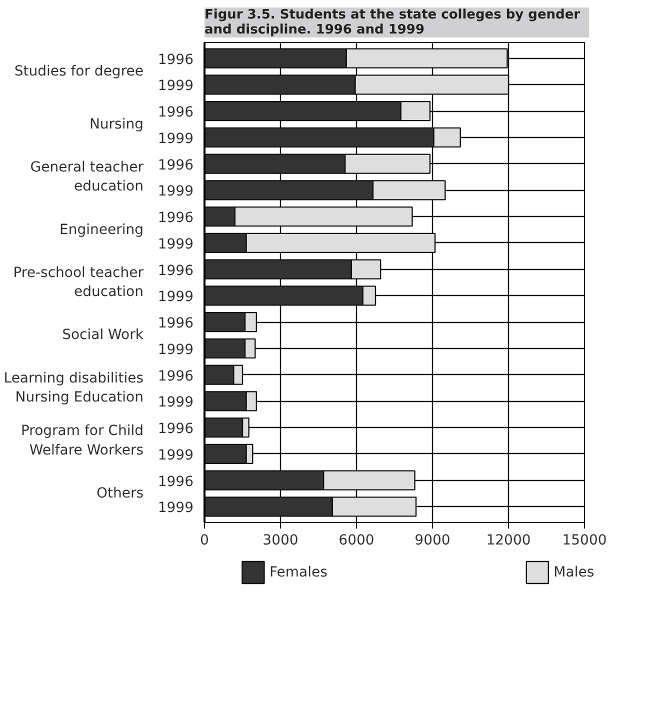 The image size is (666, 708). I want to click on legend-label: Females, so click(298, 572).